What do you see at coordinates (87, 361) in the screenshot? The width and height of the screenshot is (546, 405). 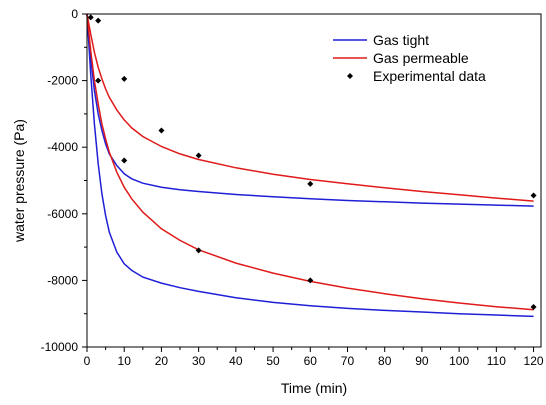 I see `x-tick-label: 0` at bounding box center [87, 361].